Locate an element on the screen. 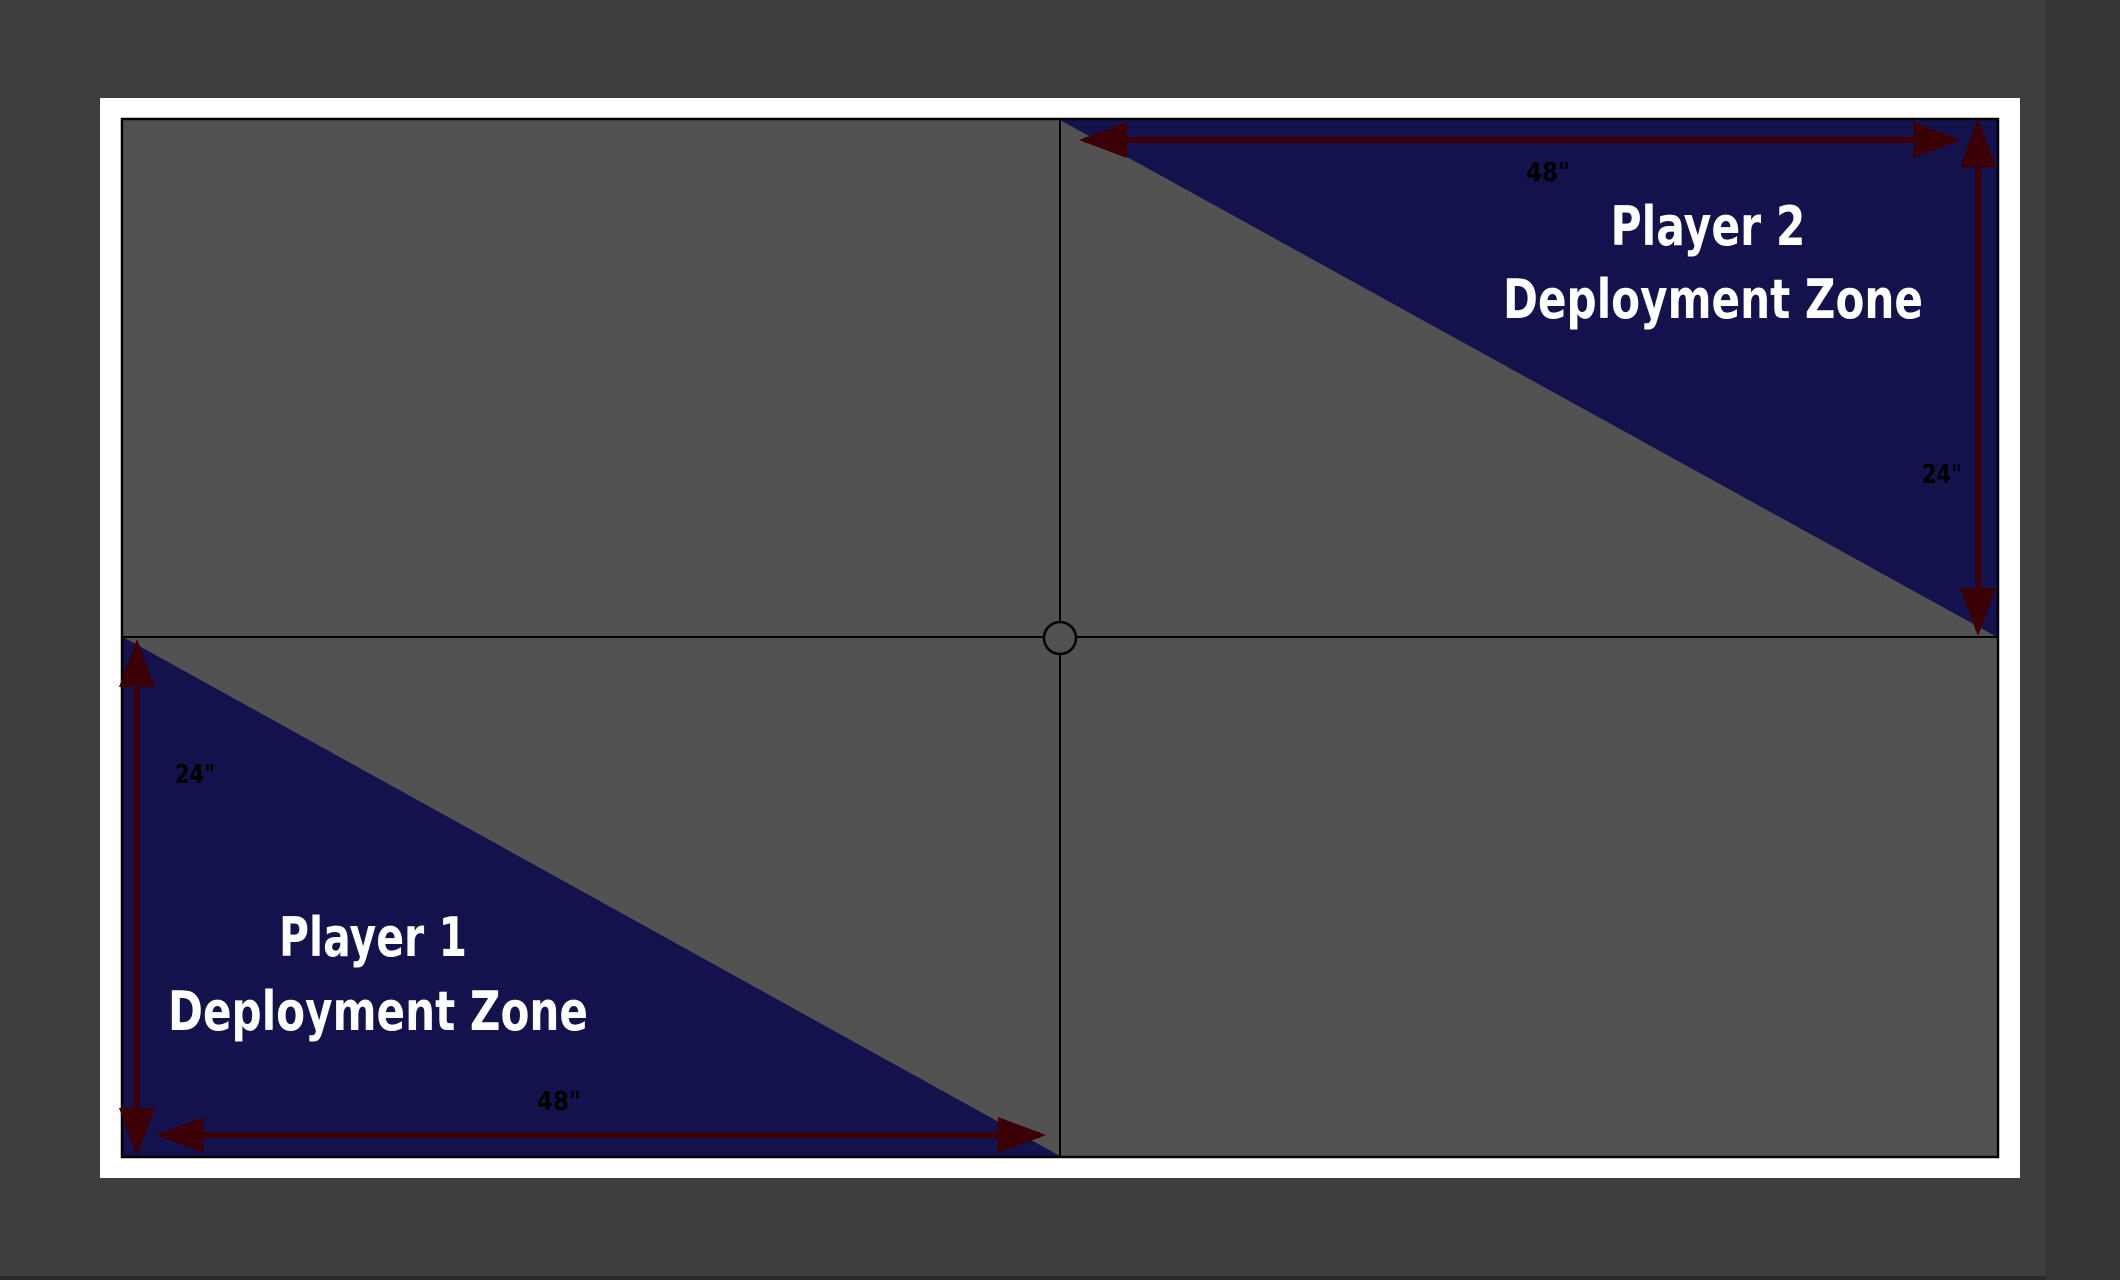 This screenshot has width=2120, height=1280. right-side-panel is located at coordinates (2083, 640).